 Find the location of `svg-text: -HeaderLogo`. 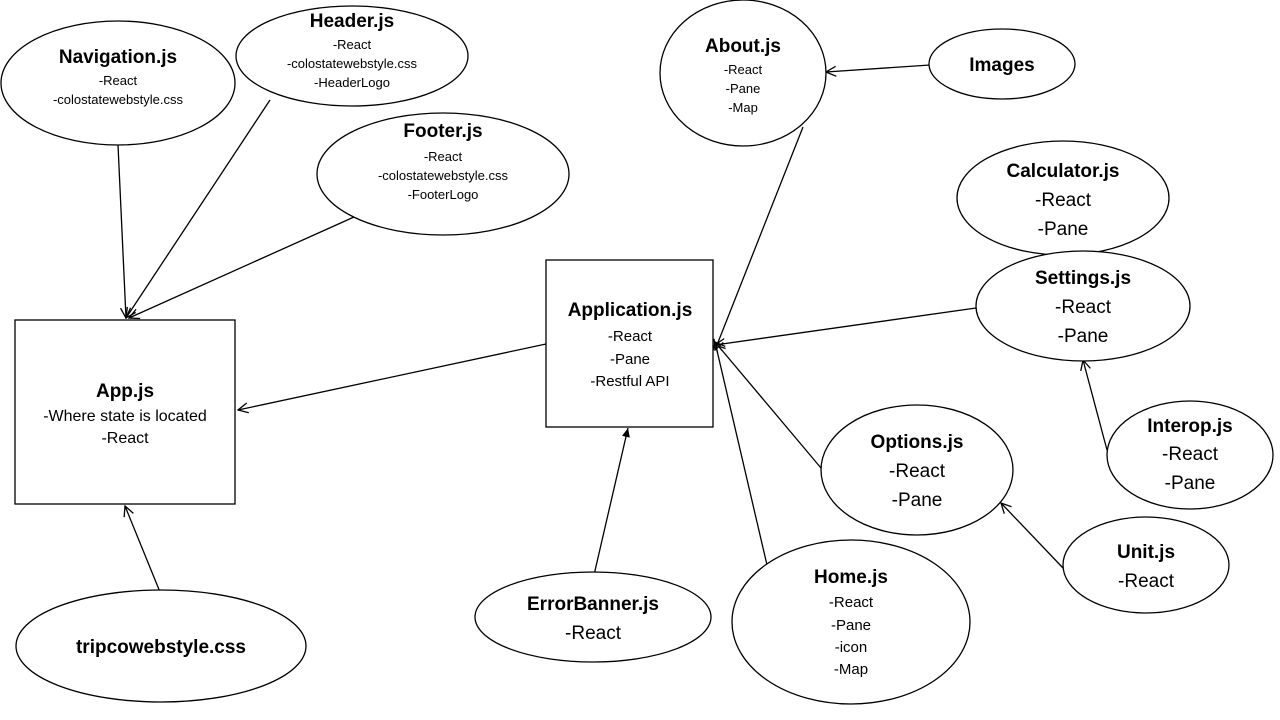

svg-text: -HeaderLogo is located at coordinates (352, 82).